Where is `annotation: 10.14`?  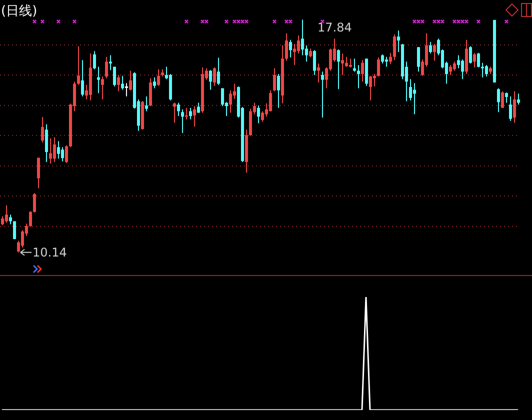
annotation: 10.14 is located at coordinates (49, 252).